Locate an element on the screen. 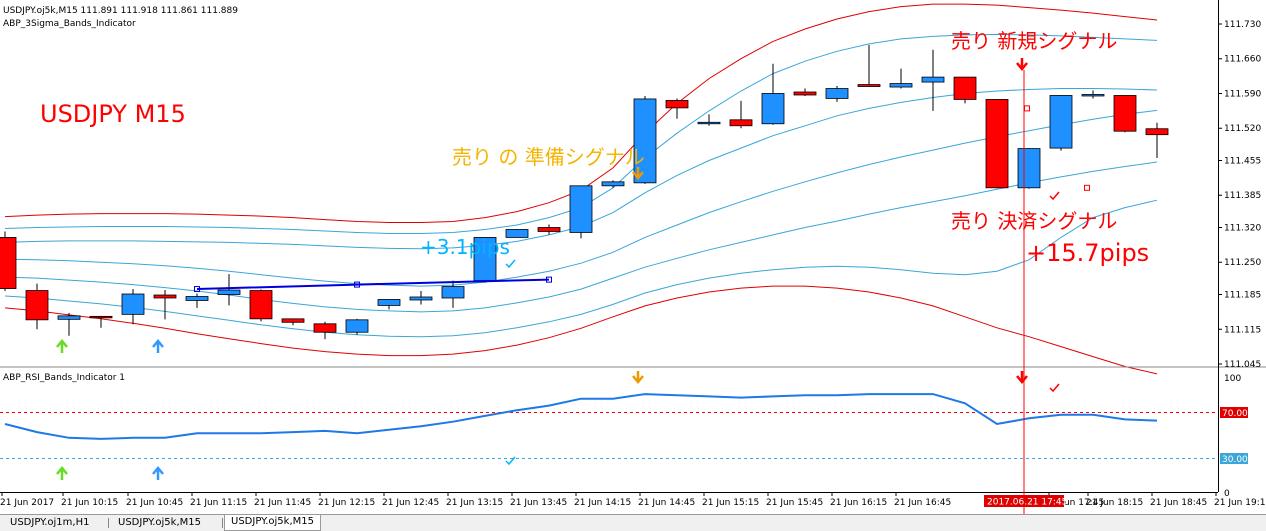 Image resolution: width=1266 pixels, height=531 pixels. time-tick-label: 21 Jun 12:15 is located at coordinates (346, 503).